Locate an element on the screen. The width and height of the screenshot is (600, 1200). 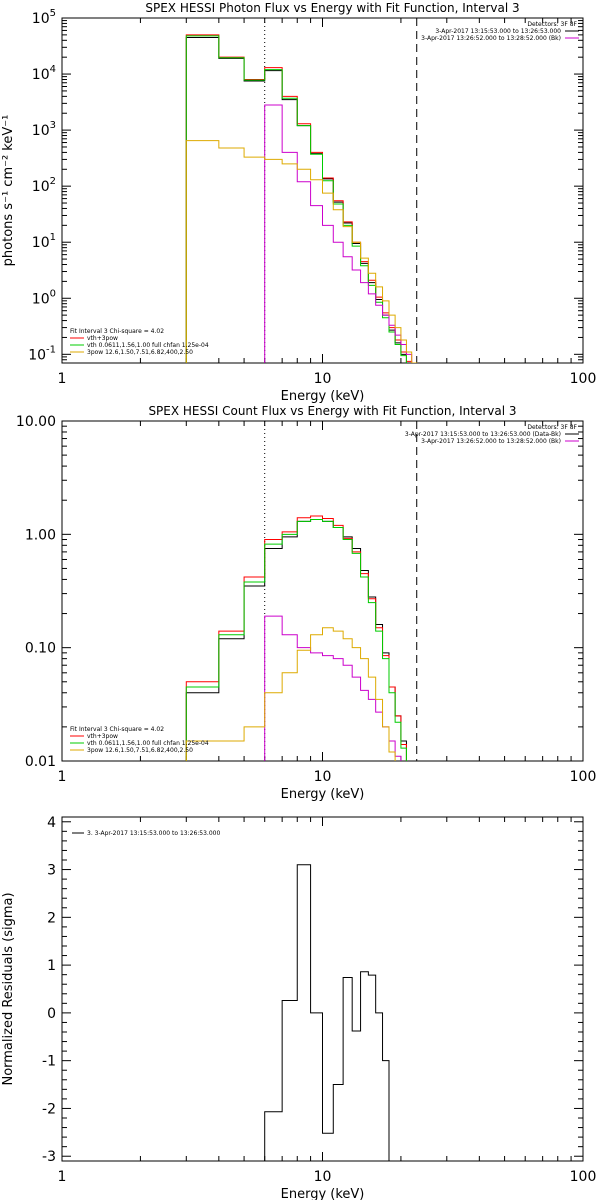
y-tick-exponent: -1 is located at coordinates (51, 349).